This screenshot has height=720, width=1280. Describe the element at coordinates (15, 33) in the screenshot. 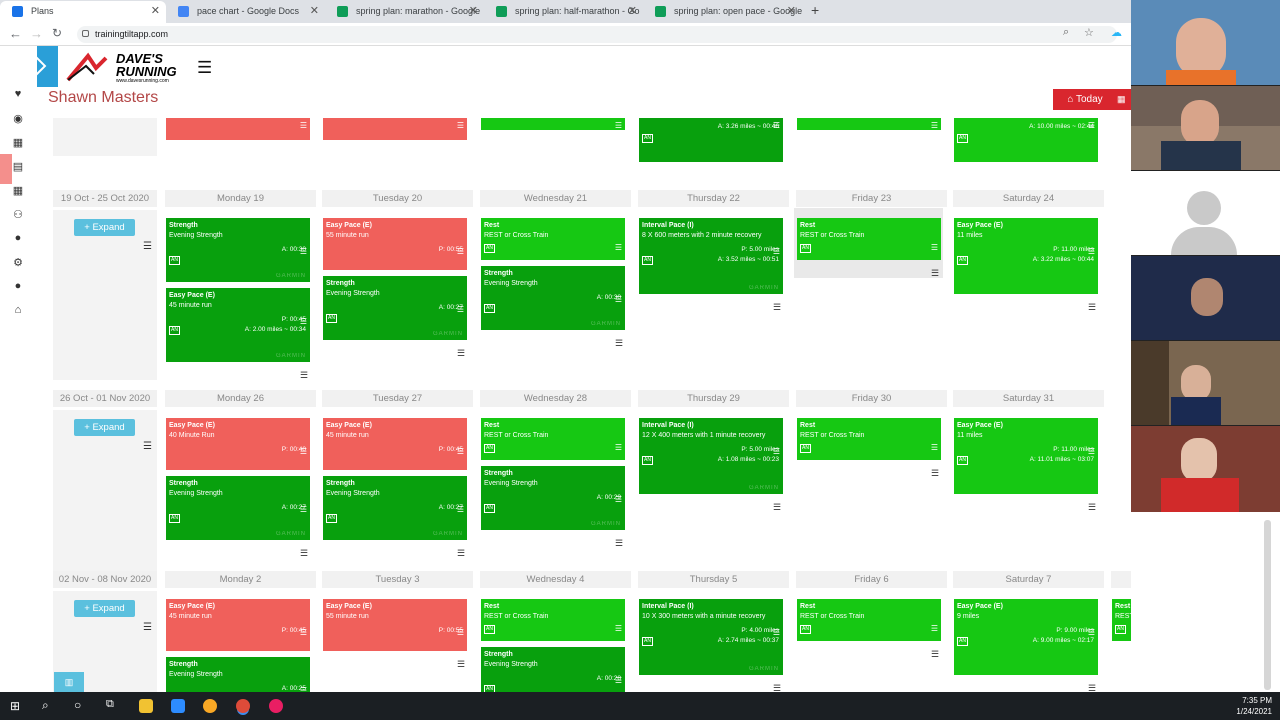

I see `back-icon: ←` at that location.